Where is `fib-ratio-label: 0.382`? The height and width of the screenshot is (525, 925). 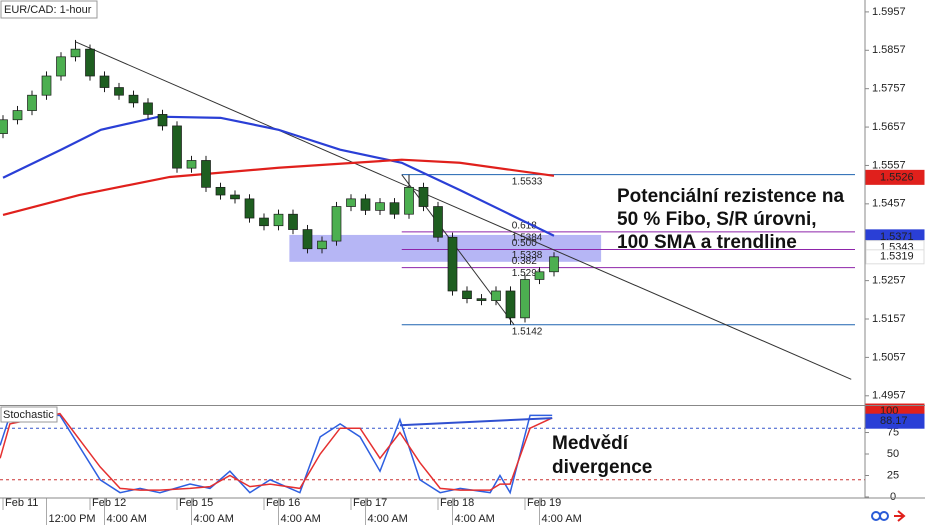
fib-ratio-label: 0.382 is located at coordinates (524, 261).